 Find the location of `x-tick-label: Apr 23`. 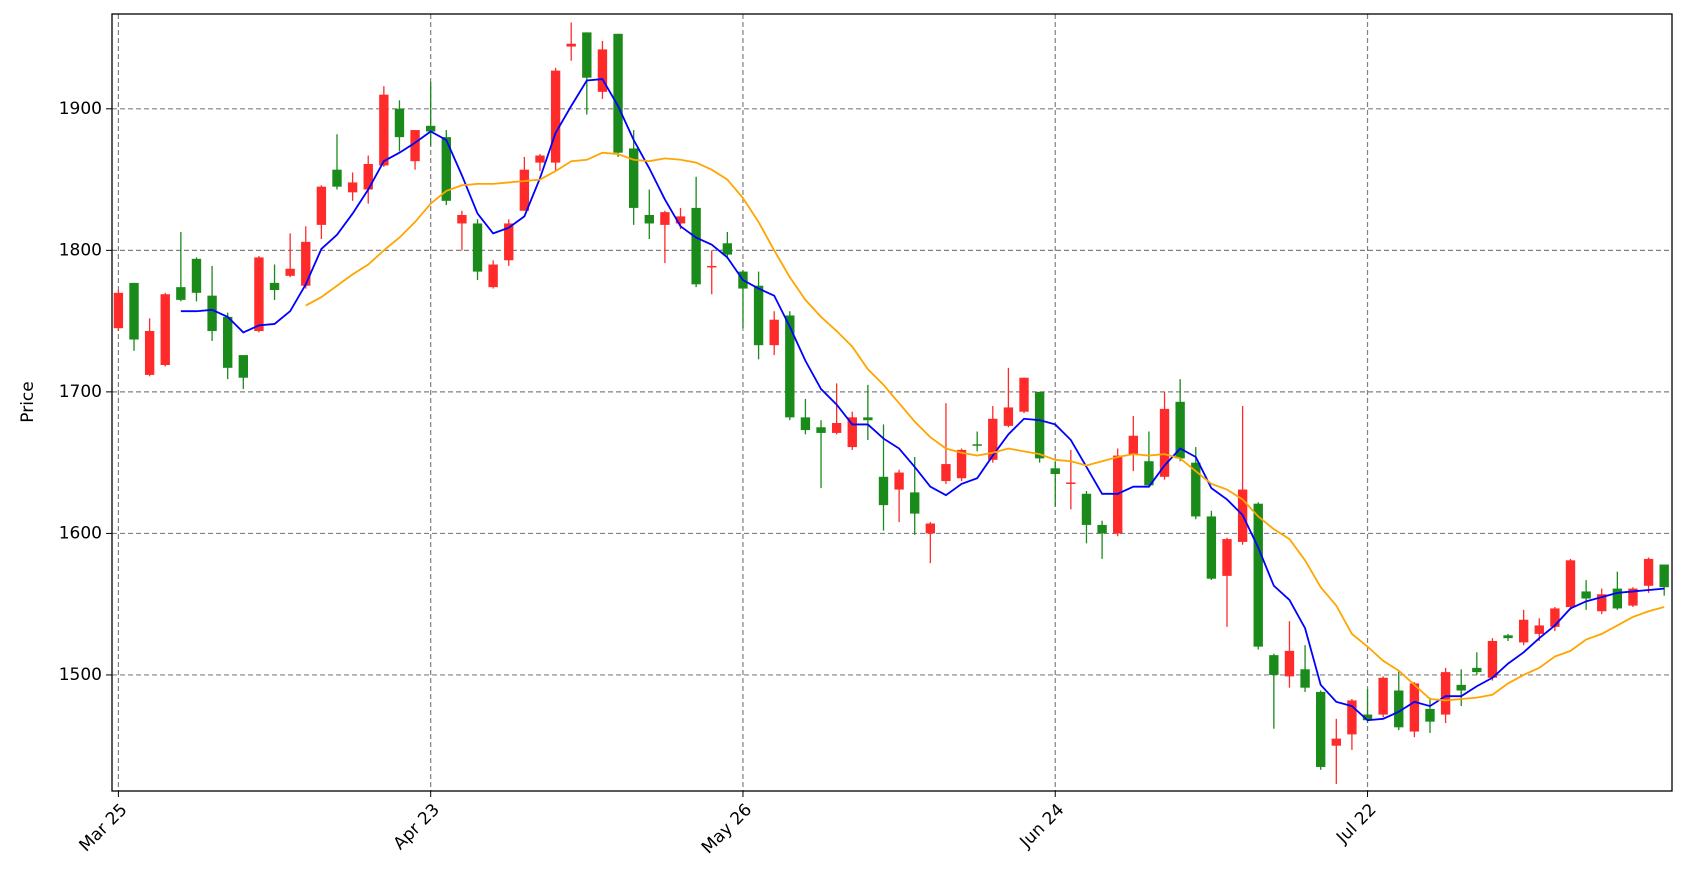

x-tick-label: Apr 23 is located at coordinates (417, 827).